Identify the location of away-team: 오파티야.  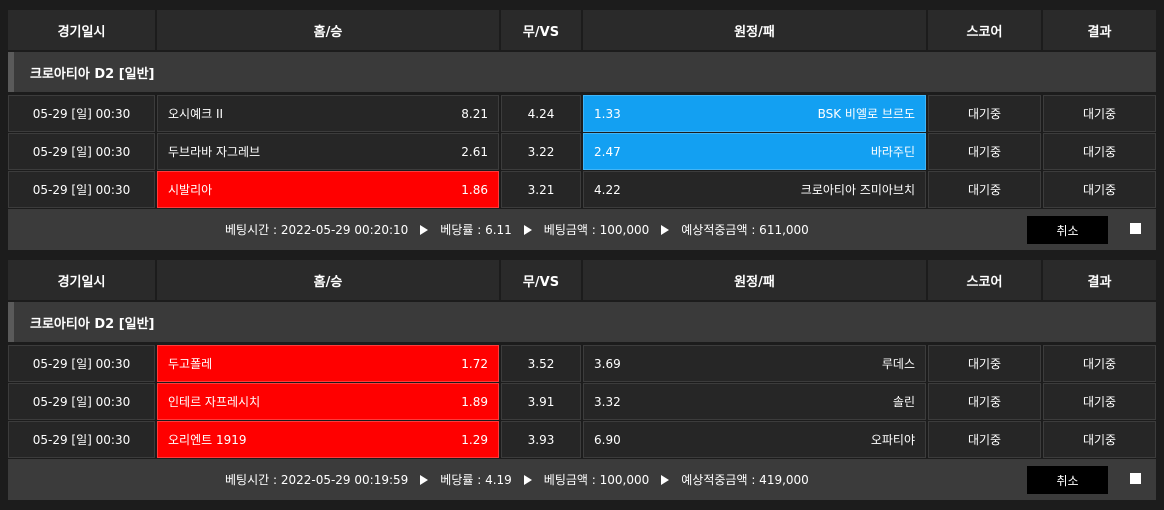
(892, 440).